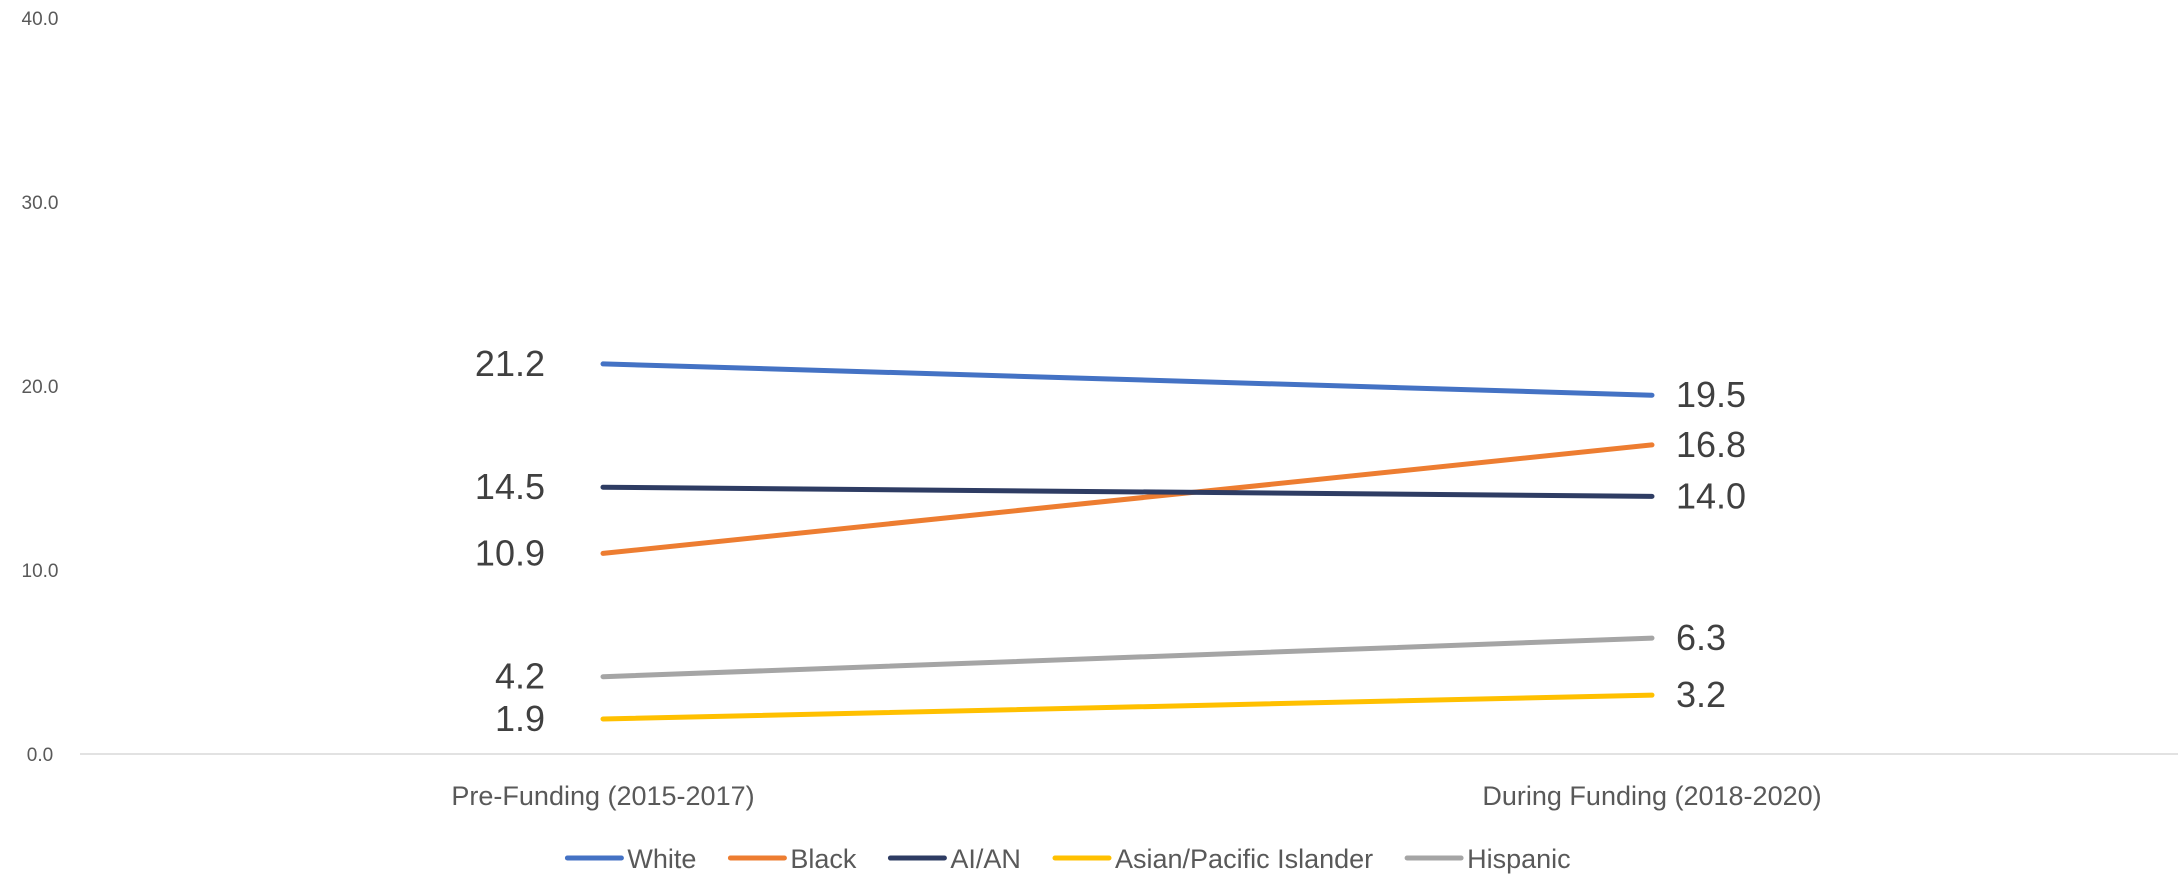 Image resolution: width=2178 pixels, height=875 pixels. What do you see at coordinates (985, 859) in the screenshot?
I see `legend-label: AI/AN` at bounding box center [985, 859].